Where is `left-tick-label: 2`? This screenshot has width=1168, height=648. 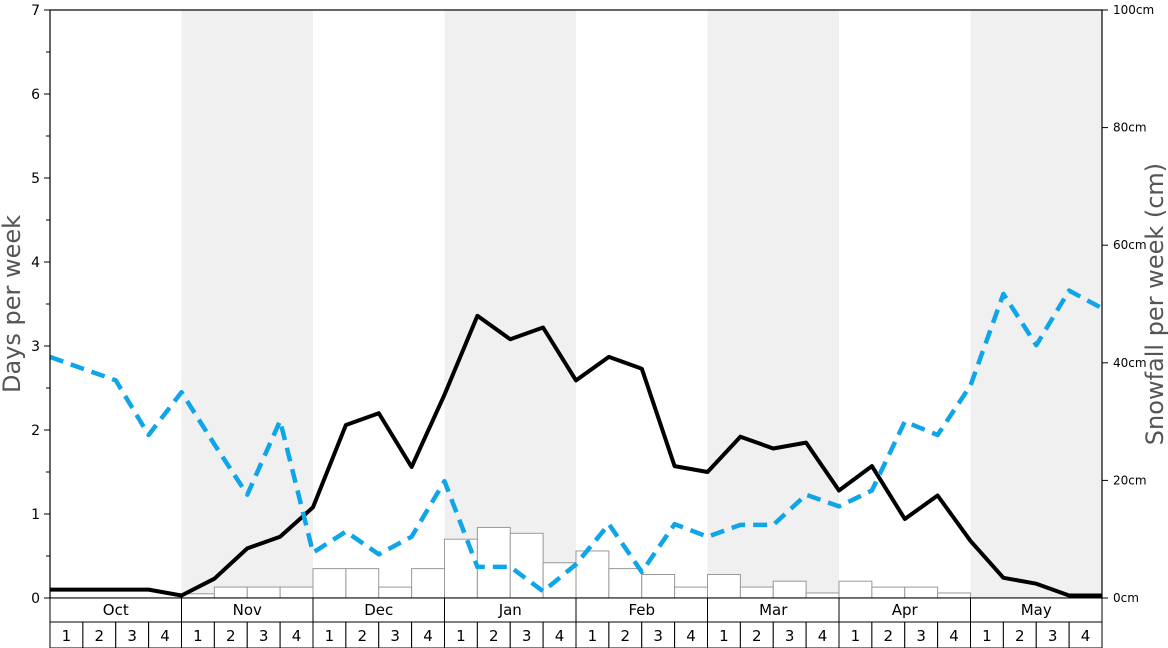
left-tick-label: 2 is located at coordinates (35, 431).